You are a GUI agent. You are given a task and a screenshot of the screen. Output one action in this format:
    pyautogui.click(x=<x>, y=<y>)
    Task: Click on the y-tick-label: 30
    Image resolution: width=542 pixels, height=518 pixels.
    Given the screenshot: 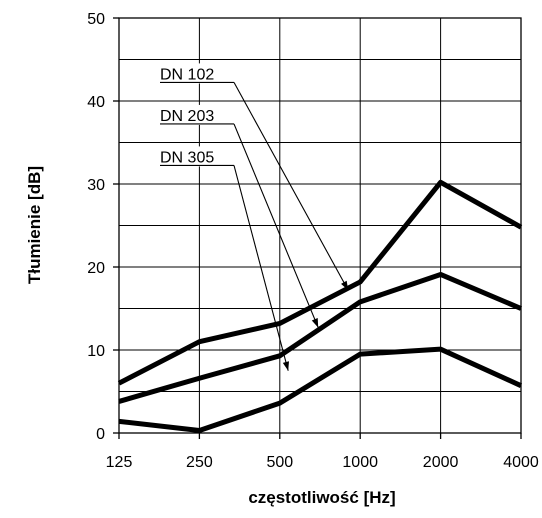 What is the action you would take?
    pyautogui.click(x=96, y=185)
    